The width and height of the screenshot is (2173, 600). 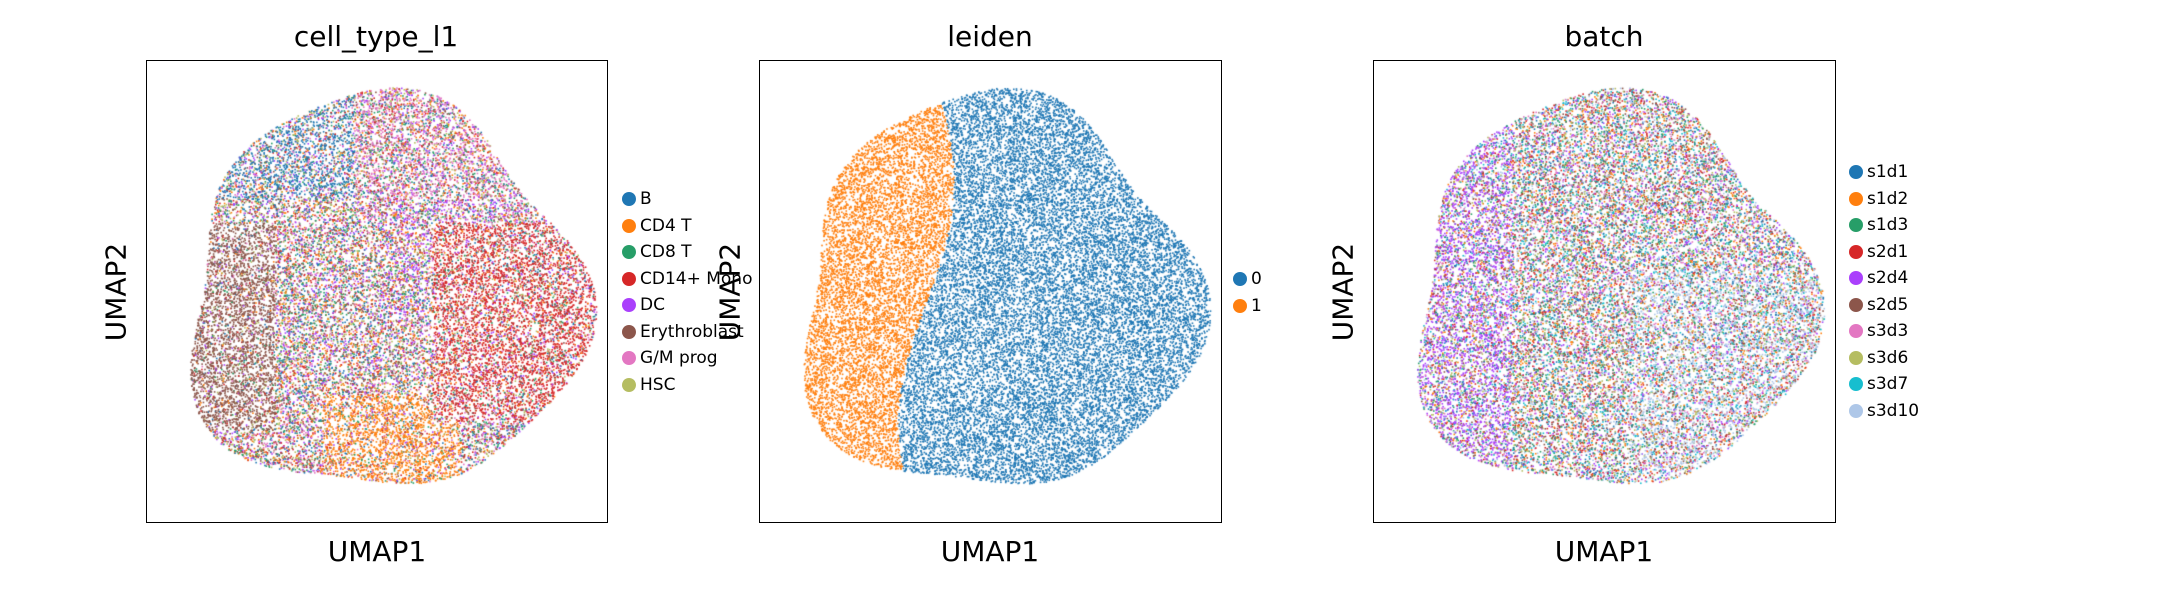 What do you see at coordinates (692, 331) in the screenshot?
I see `legend-label: Erythroblast` at bounding box center [692, 331].